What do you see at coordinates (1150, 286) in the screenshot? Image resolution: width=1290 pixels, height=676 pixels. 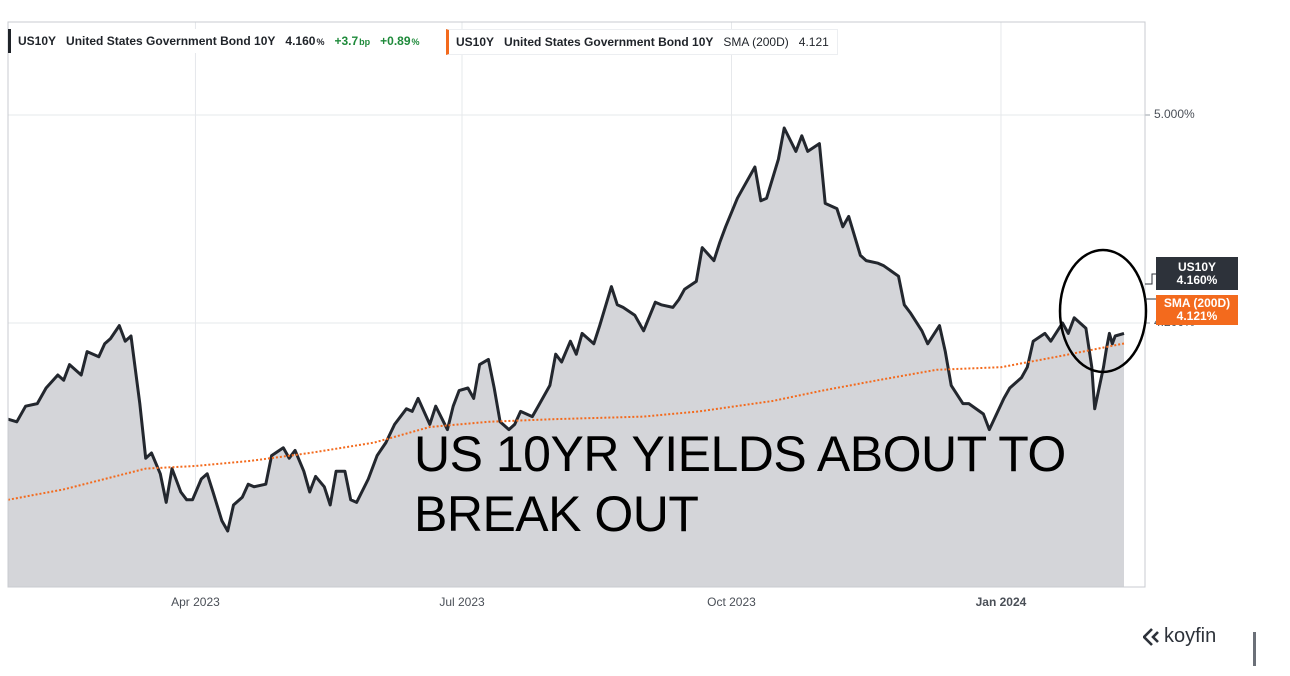 I see `tag-connector` at bounding box center [1150, 286].